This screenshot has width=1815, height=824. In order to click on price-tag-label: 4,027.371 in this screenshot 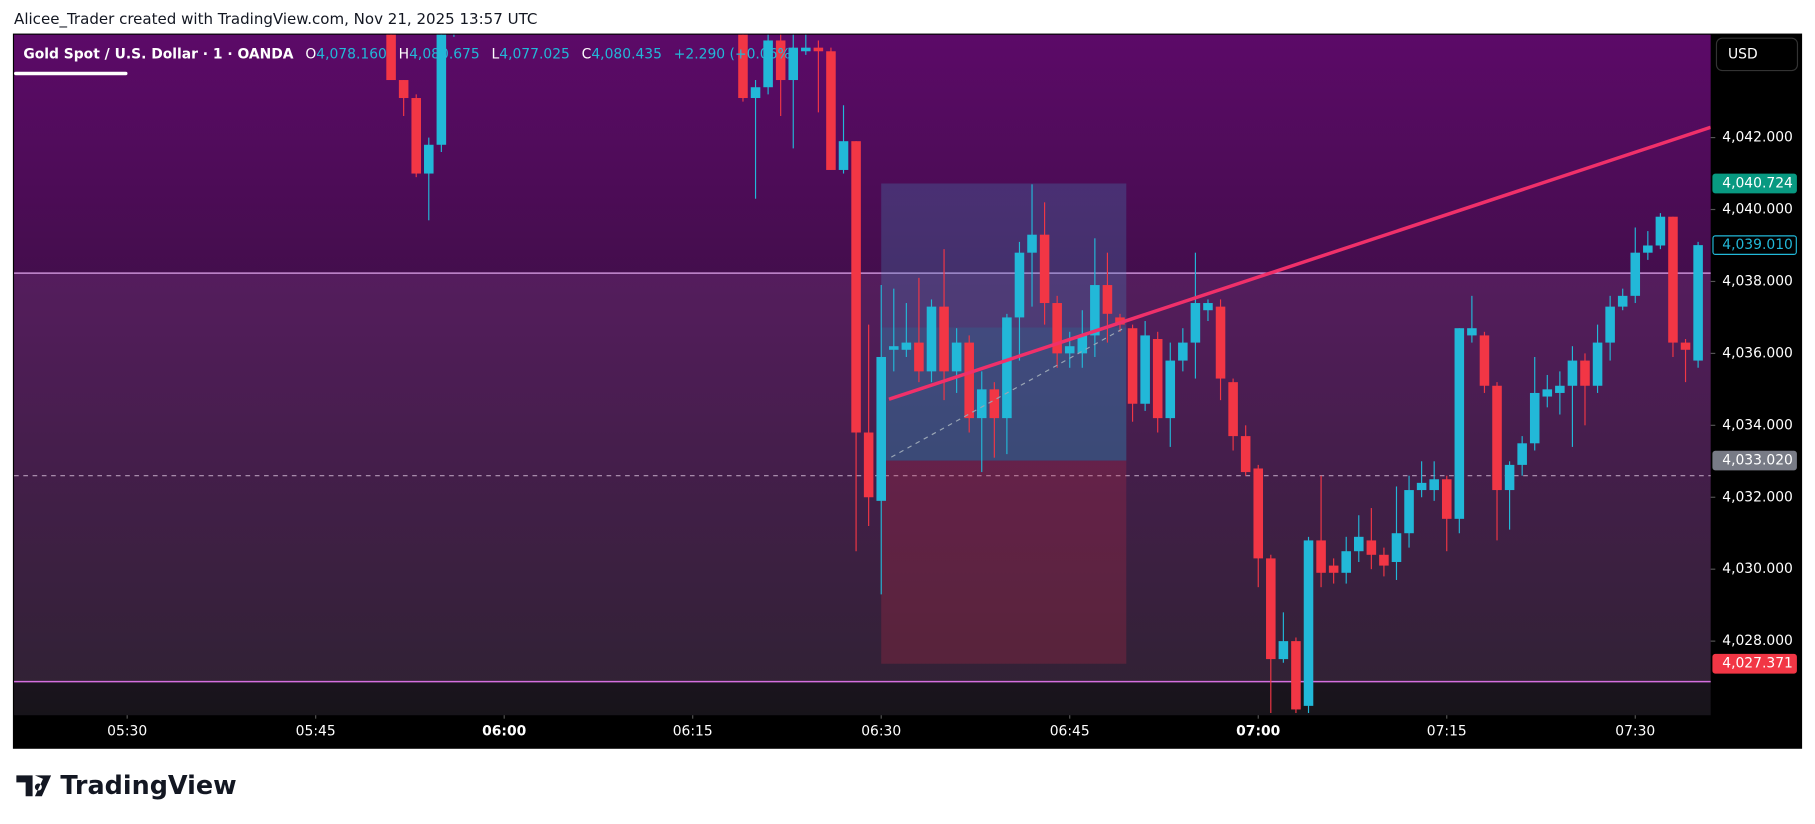, I will do `click(1757, 664)`.